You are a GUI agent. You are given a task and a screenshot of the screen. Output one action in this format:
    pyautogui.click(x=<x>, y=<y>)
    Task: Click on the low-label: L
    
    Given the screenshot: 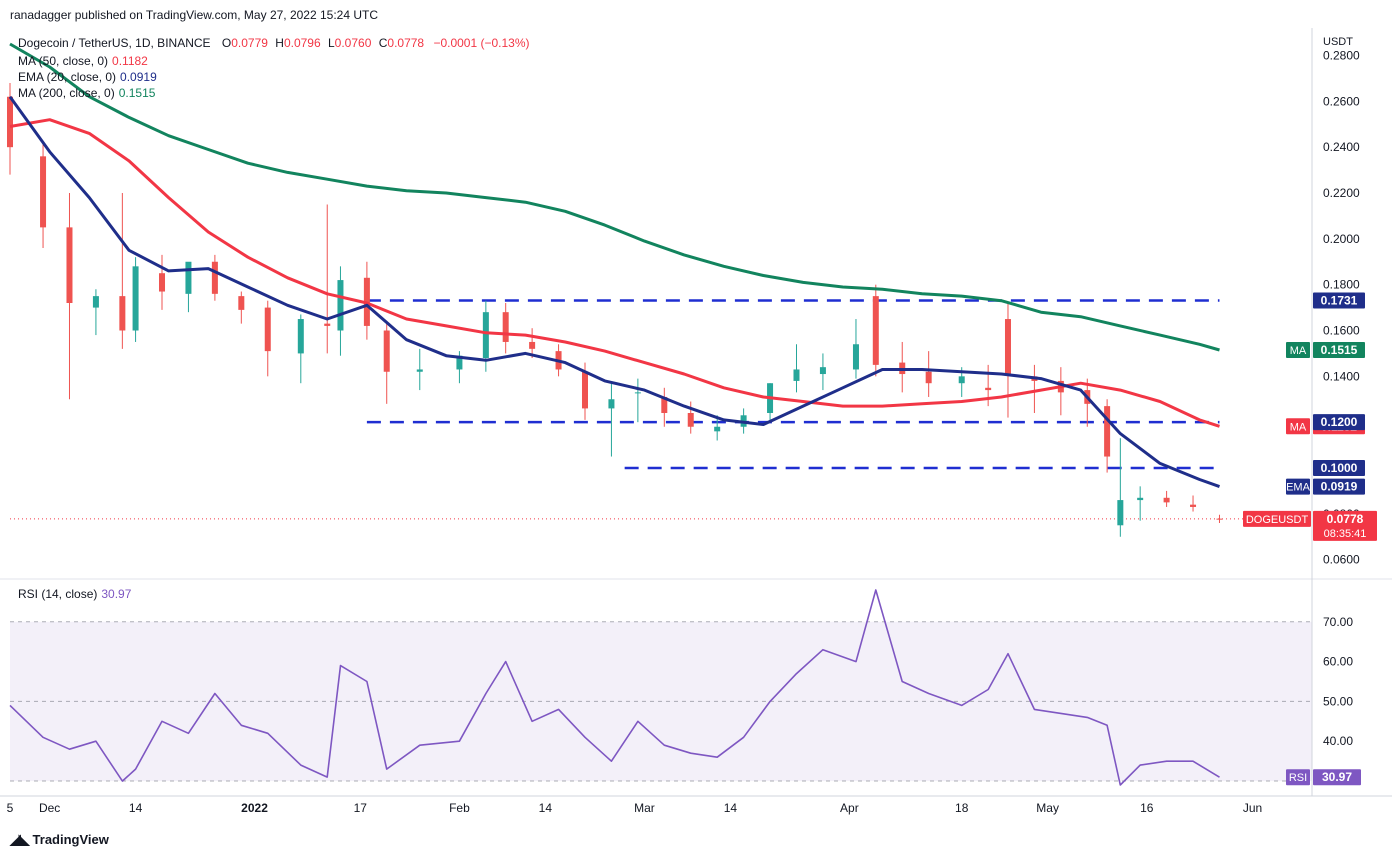 What is the action you would take?
    pyautogui.click(x=331, y=43)
    